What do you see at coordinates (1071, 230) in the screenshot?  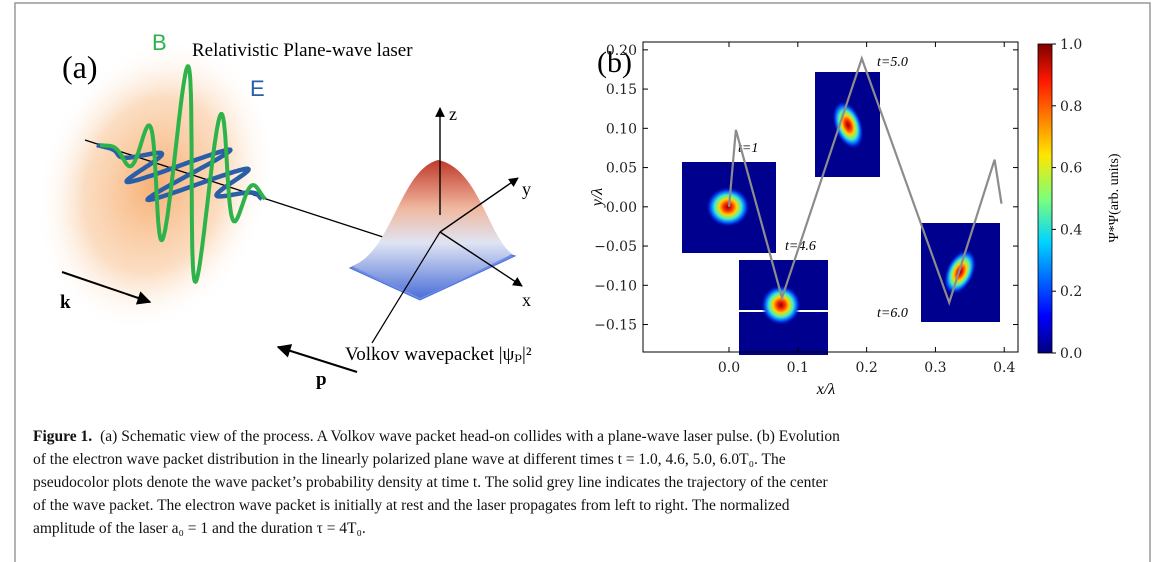 I see `colorbar-tick-label: 0.4` at bounding box center [1071, 230].